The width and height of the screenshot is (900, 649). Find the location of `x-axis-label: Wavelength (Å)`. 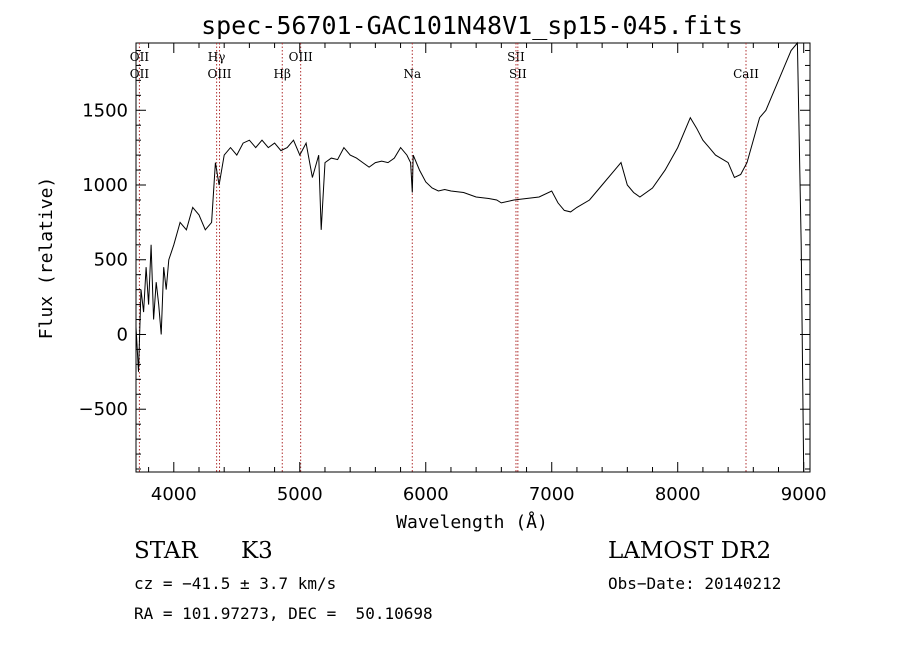

x-axis-label: Wavelength (Å) is located at coordinates (472, 522).